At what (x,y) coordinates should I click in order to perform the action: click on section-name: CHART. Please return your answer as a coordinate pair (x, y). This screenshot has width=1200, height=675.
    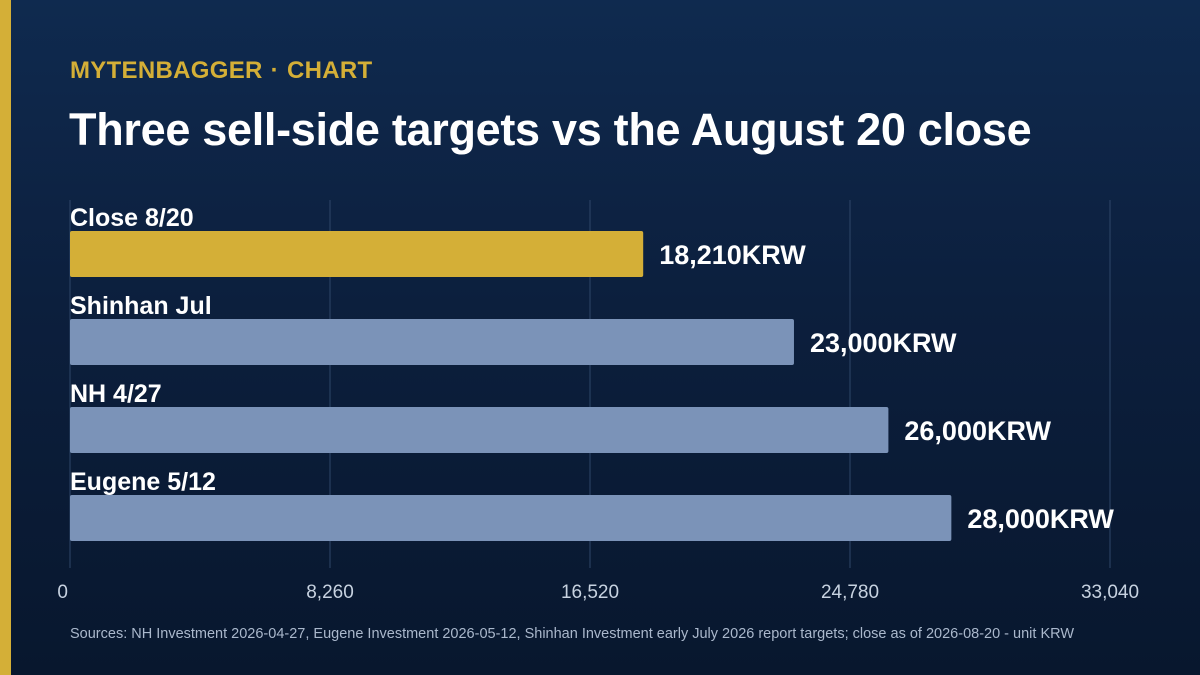
    Looking at the image, I should click on (329, 70).